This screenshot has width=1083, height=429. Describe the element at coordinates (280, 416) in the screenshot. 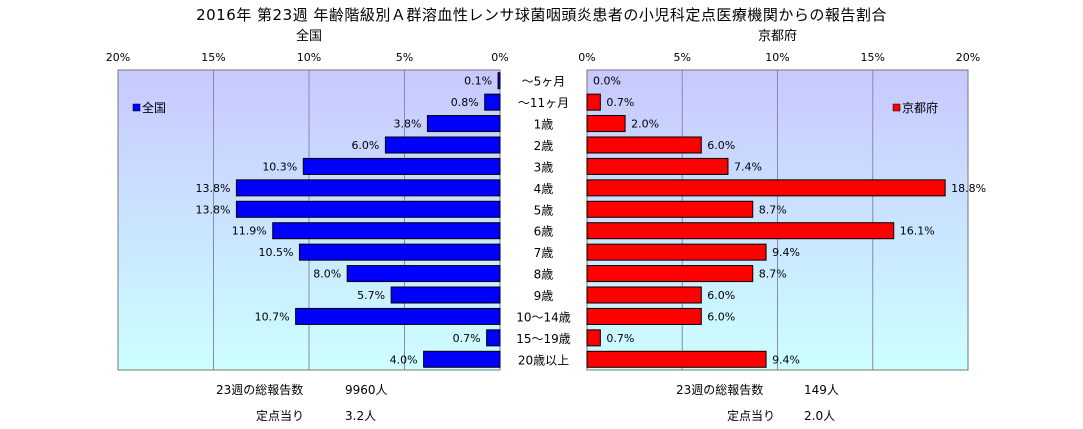

I see `left-per-label: 定点当り` at that location.